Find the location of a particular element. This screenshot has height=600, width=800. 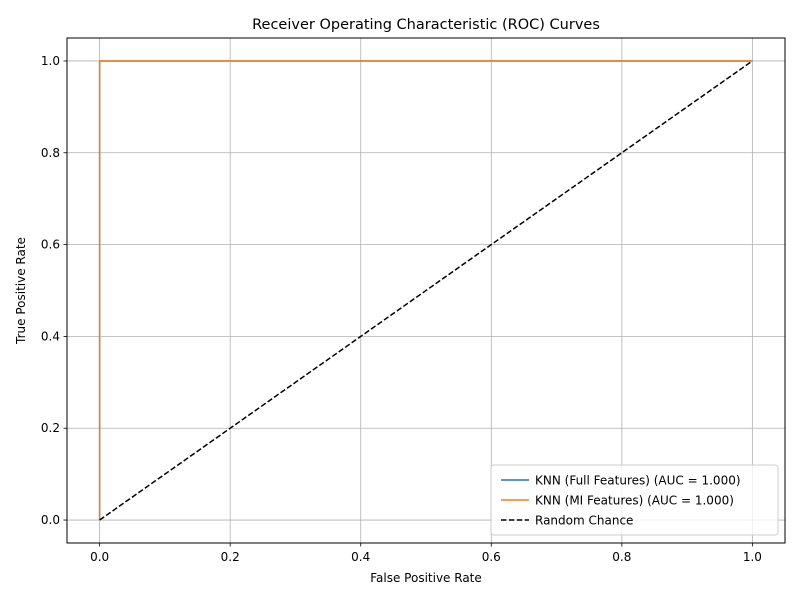

y-axis-title: True Positive Rate is located at coordinates (21, 291).